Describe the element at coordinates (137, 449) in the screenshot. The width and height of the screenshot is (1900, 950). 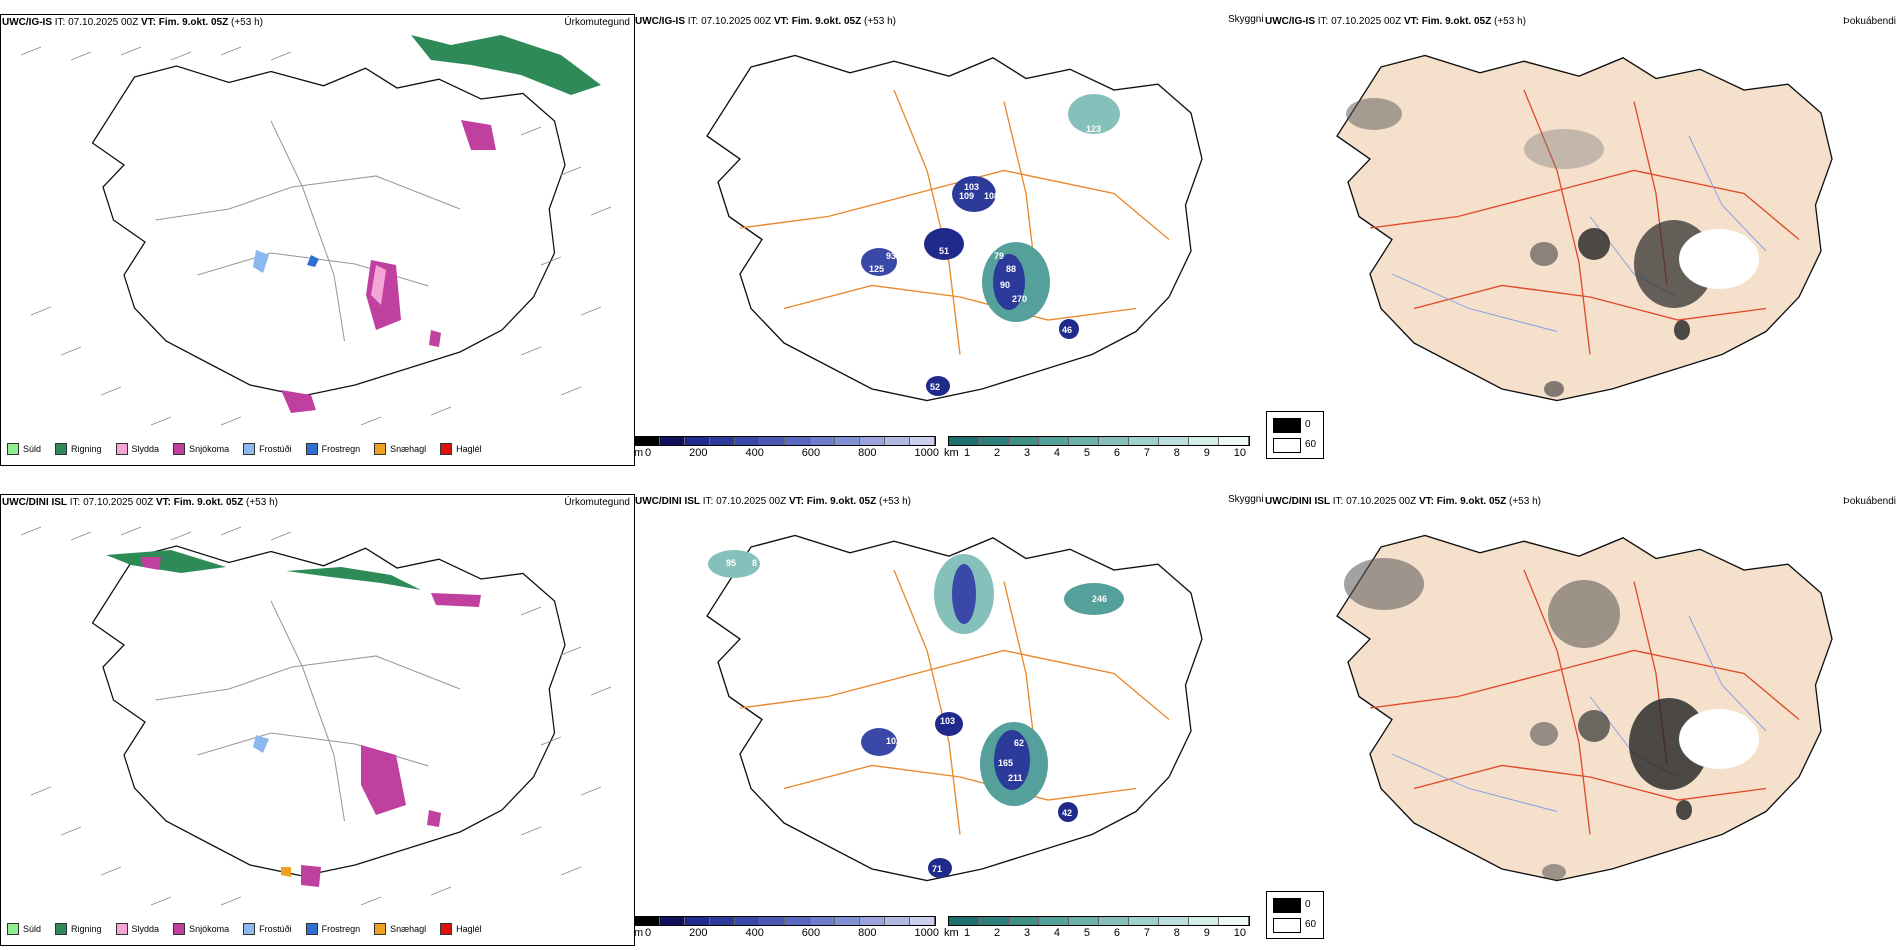
I see `legend-item: Slydda` at that location.